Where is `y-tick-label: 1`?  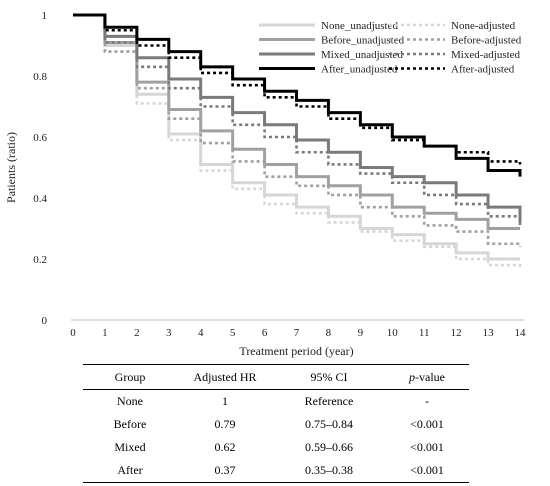 y-tick-label: 1 is located at coordinates (45, 16).